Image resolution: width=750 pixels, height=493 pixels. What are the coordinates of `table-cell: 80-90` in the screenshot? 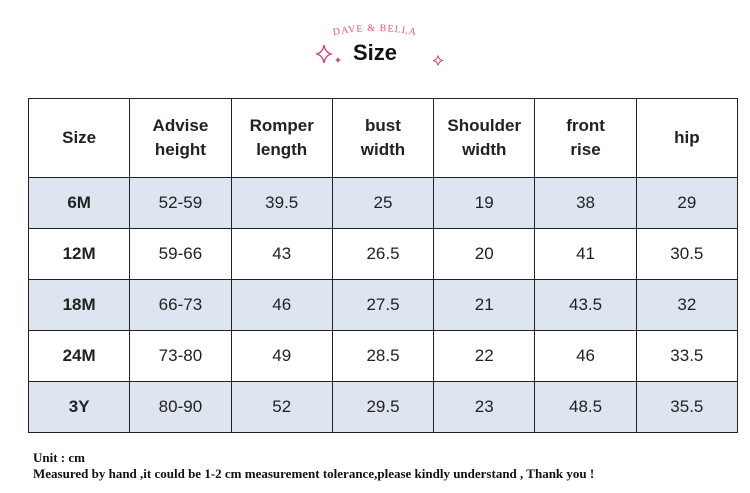 It's located at (180, 407).